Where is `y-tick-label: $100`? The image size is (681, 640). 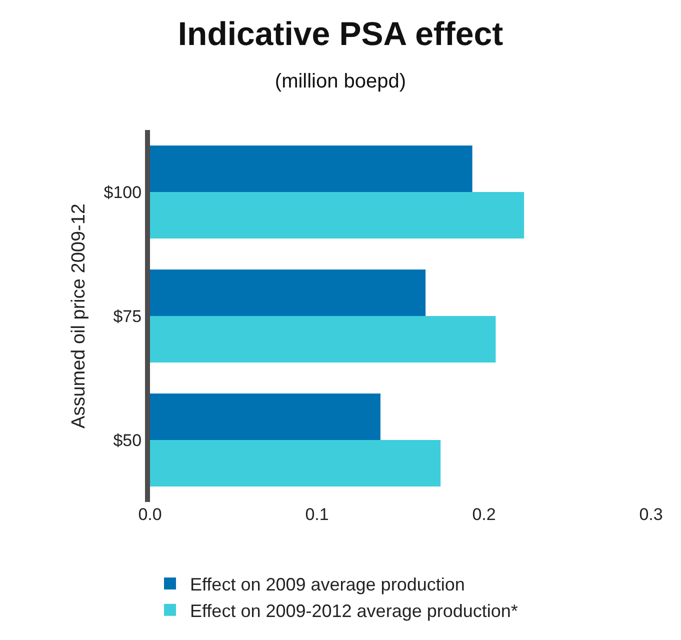
y-tick-label: $100 is located at coordinates (123, 192).